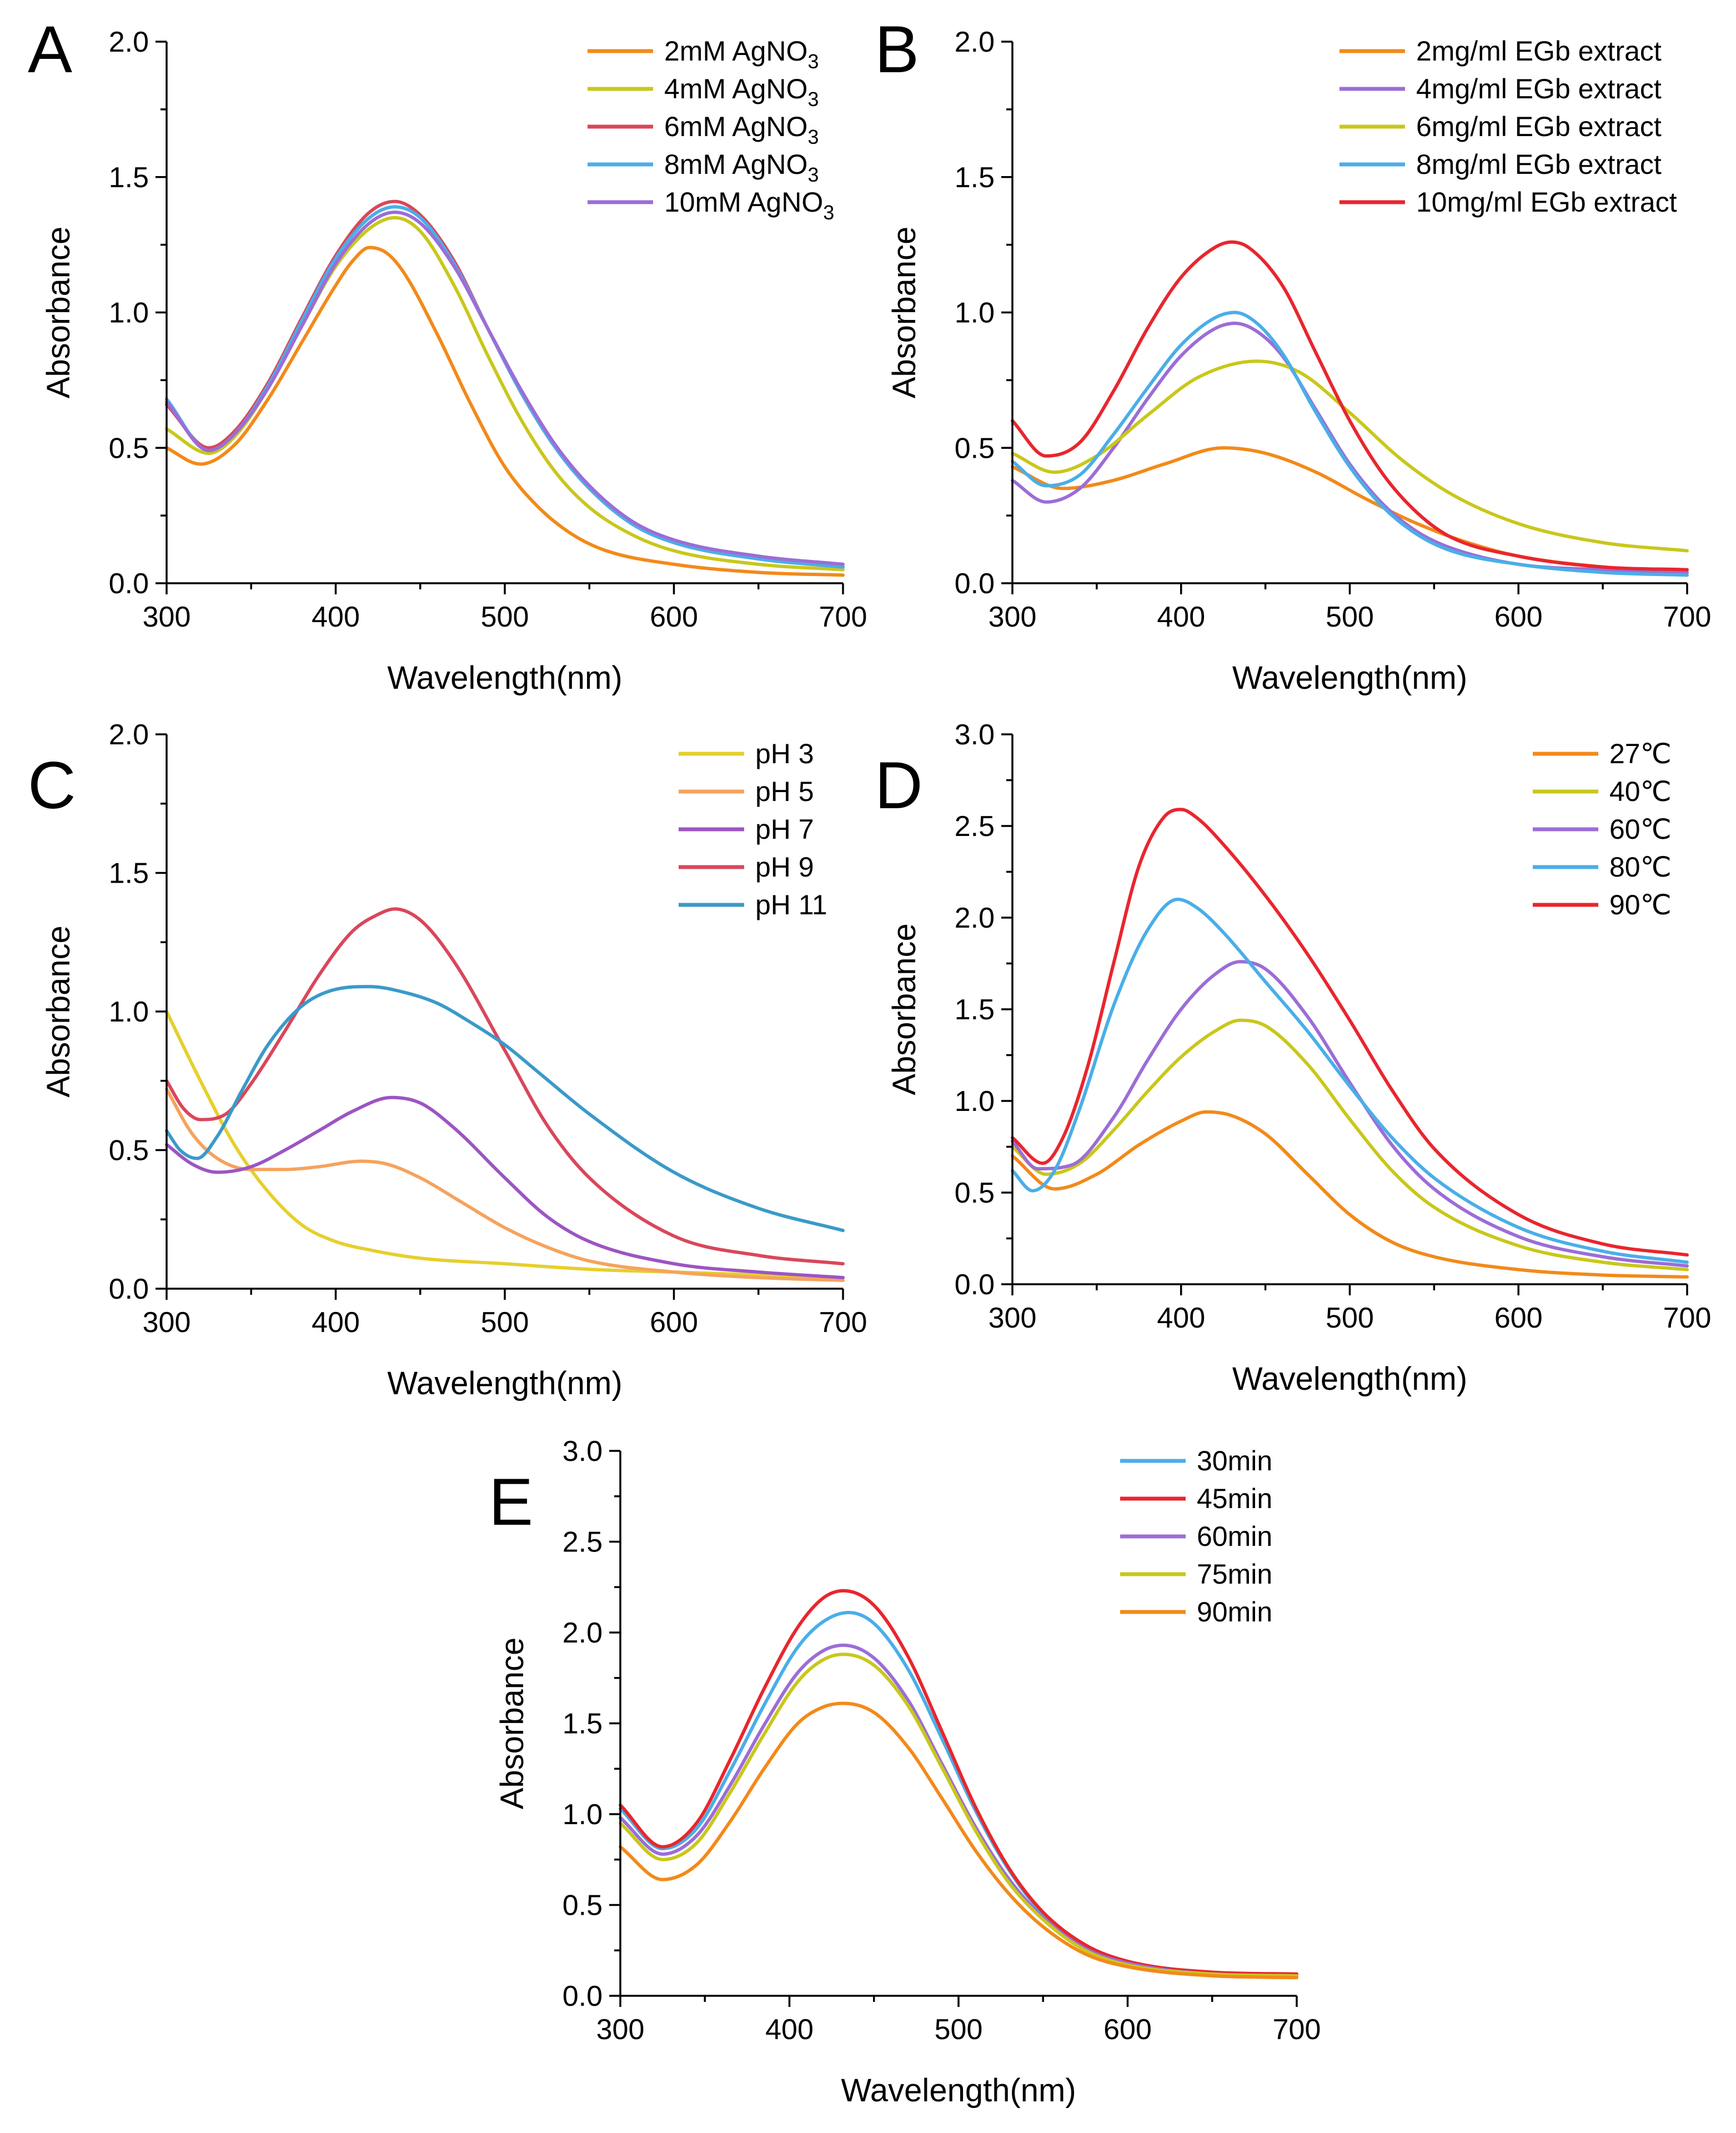  What do you see at coordinates (735, 88) in the screenshot?
I see `legend-label-main: 4mM AgNO` at bounding box center [735, 88].